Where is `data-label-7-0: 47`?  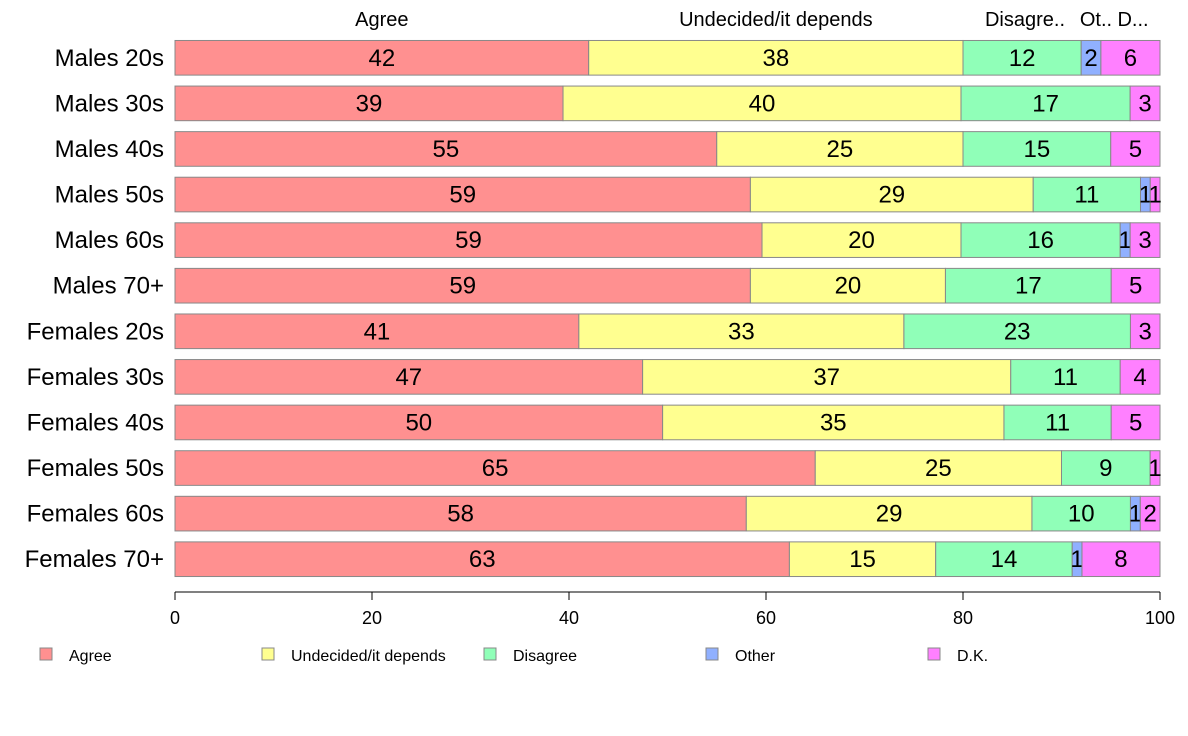 data-label-7-0: 47 is located at coordinates (408, 377).